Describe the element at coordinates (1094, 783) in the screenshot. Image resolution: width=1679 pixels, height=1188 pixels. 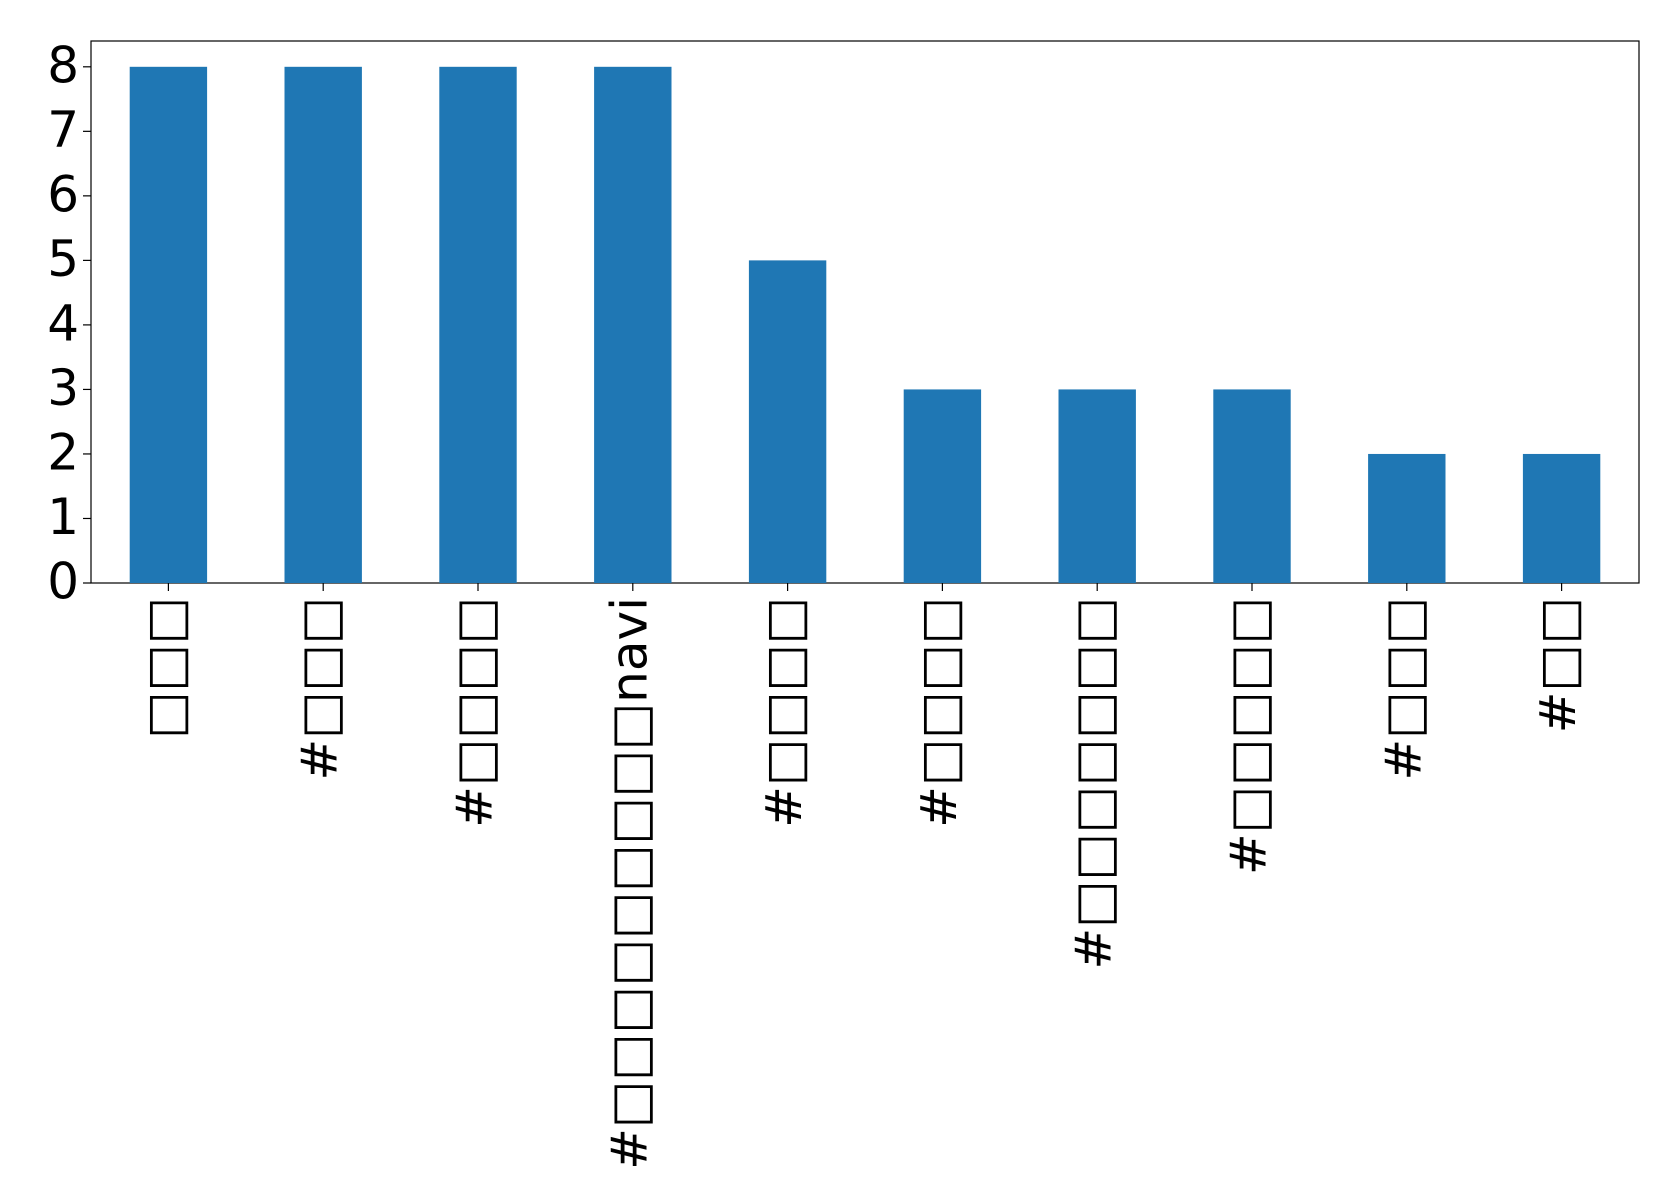
I see `x-tick-label: #□□□□□□□` at that location.